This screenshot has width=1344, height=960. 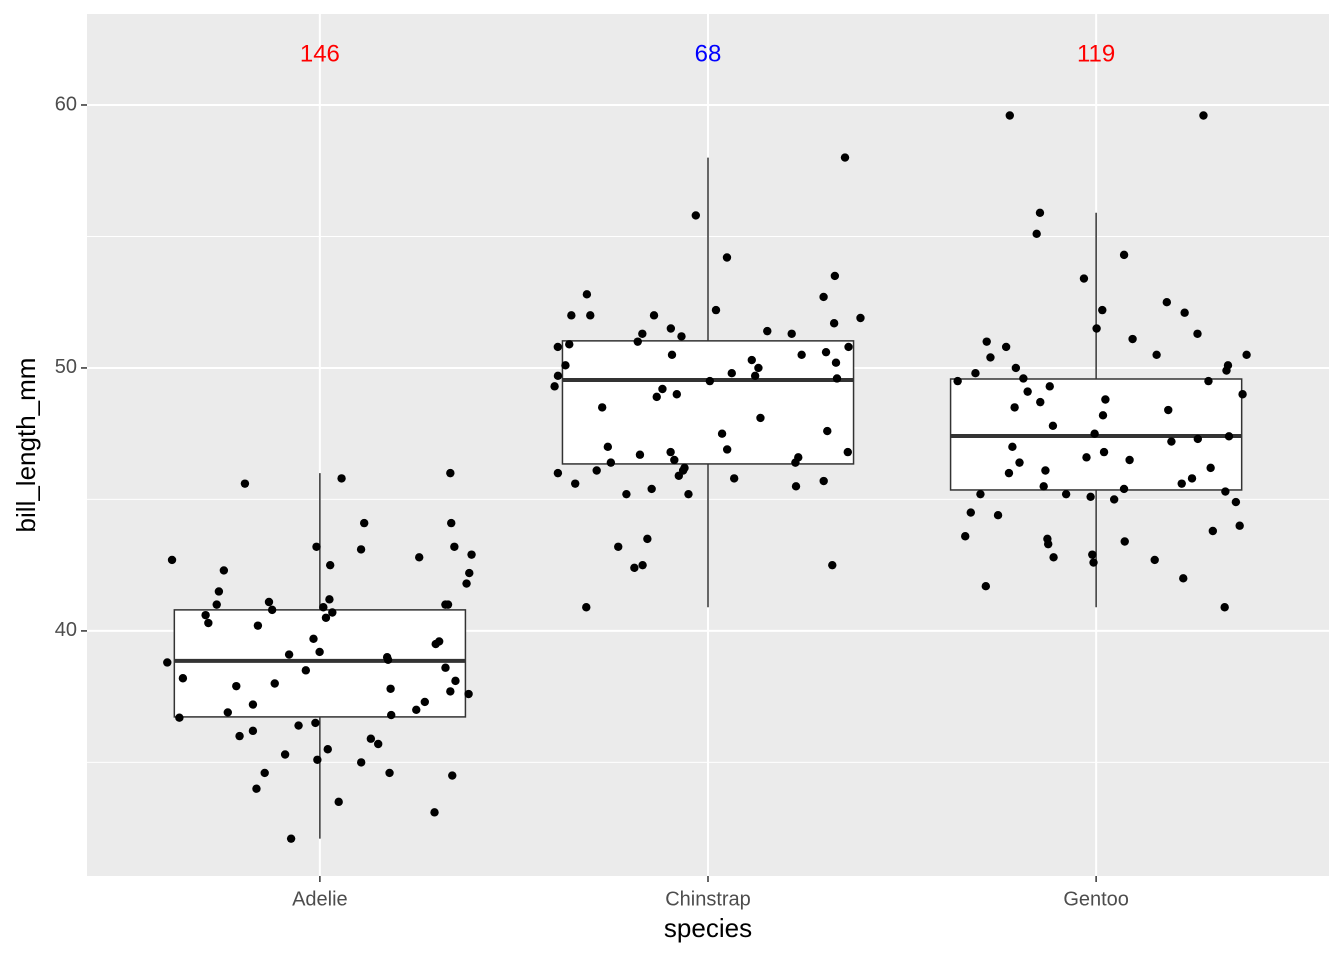 What do you see at coordinates (66, 367) in the screenshot?
I see `y-tick-label: 50` at bounding box center [66, 367].